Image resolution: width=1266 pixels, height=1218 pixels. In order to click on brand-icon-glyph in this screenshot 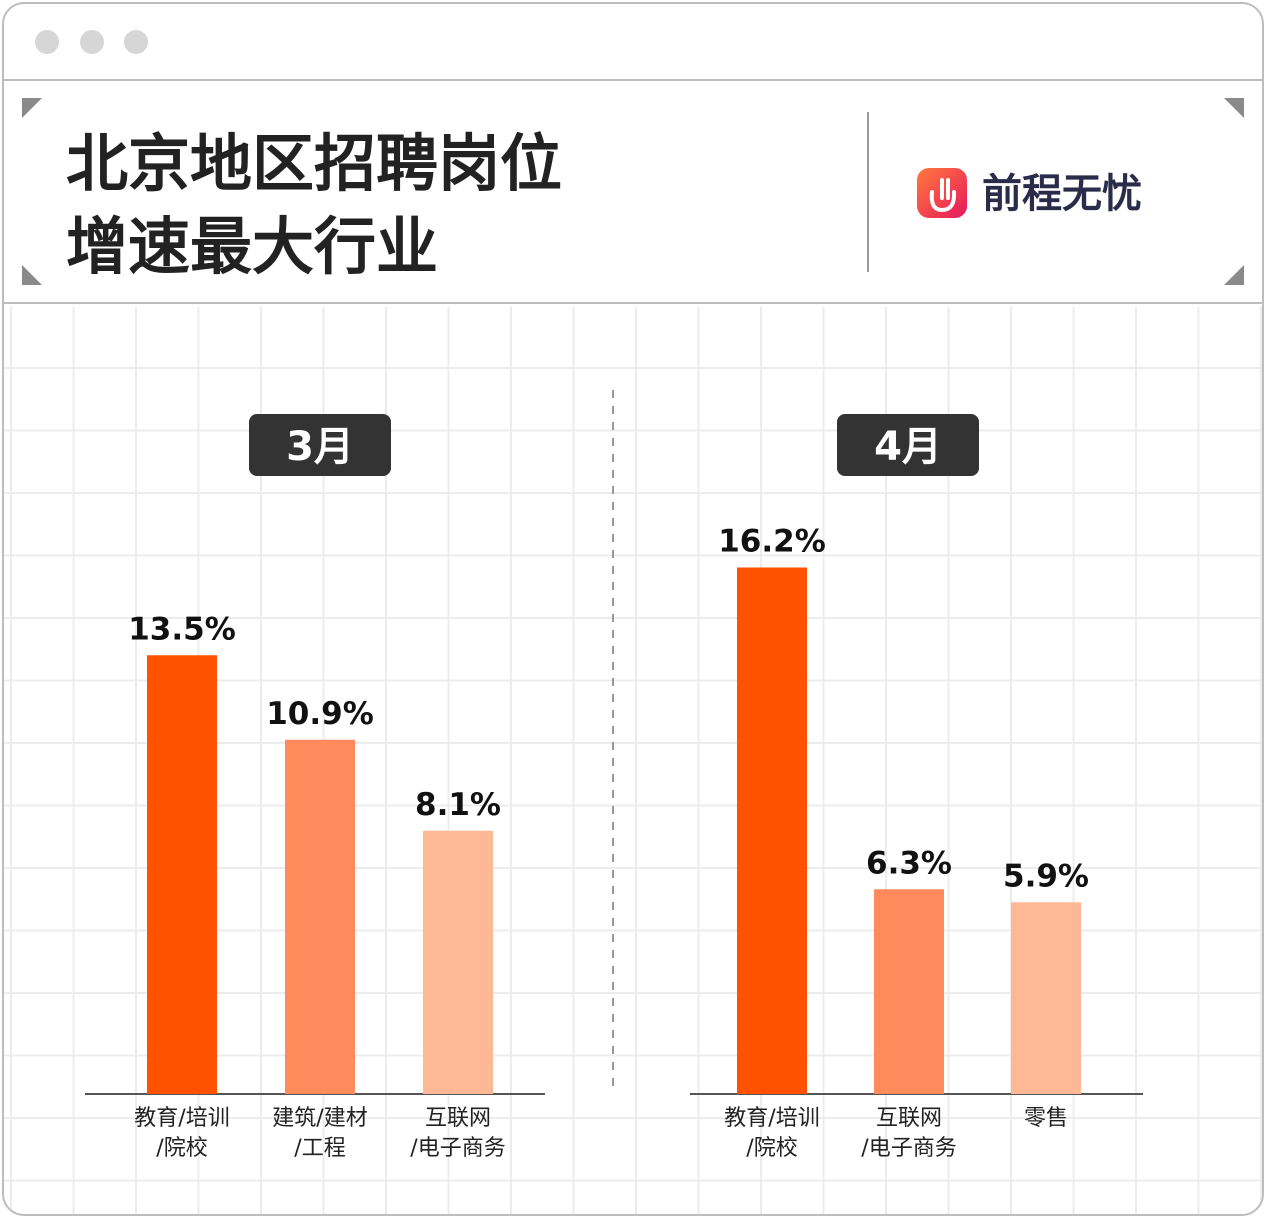, I will do `click(943, 195)`.